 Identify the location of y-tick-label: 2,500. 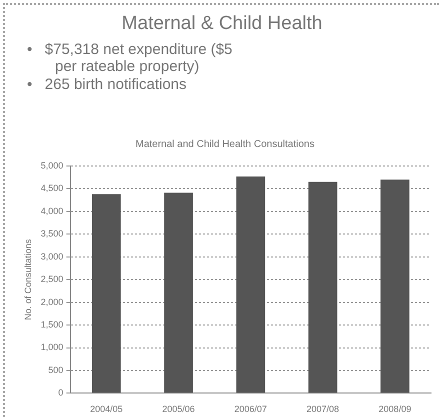
(52, 279).